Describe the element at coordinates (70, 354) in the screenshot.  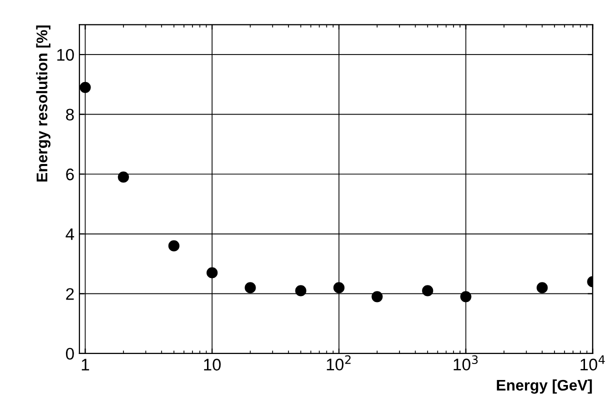
I see `y-tick-label: 0` at that location.